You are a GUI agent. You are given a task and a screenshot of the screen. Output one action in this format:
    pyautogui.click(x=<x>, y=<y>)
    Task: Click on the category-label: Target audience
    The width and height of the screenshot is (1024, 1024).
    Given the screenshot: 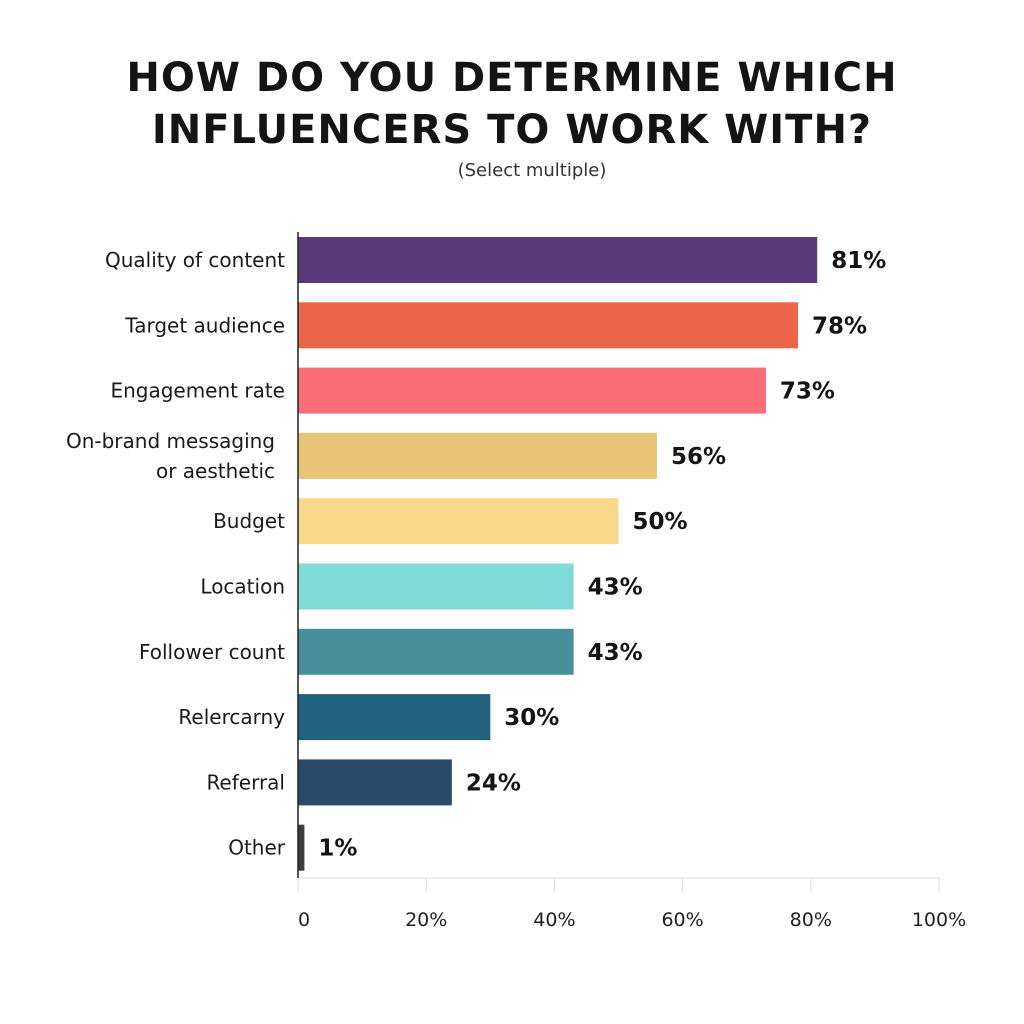 What is the action you would take?
    pyautogui.click(x=204, y=325)
    